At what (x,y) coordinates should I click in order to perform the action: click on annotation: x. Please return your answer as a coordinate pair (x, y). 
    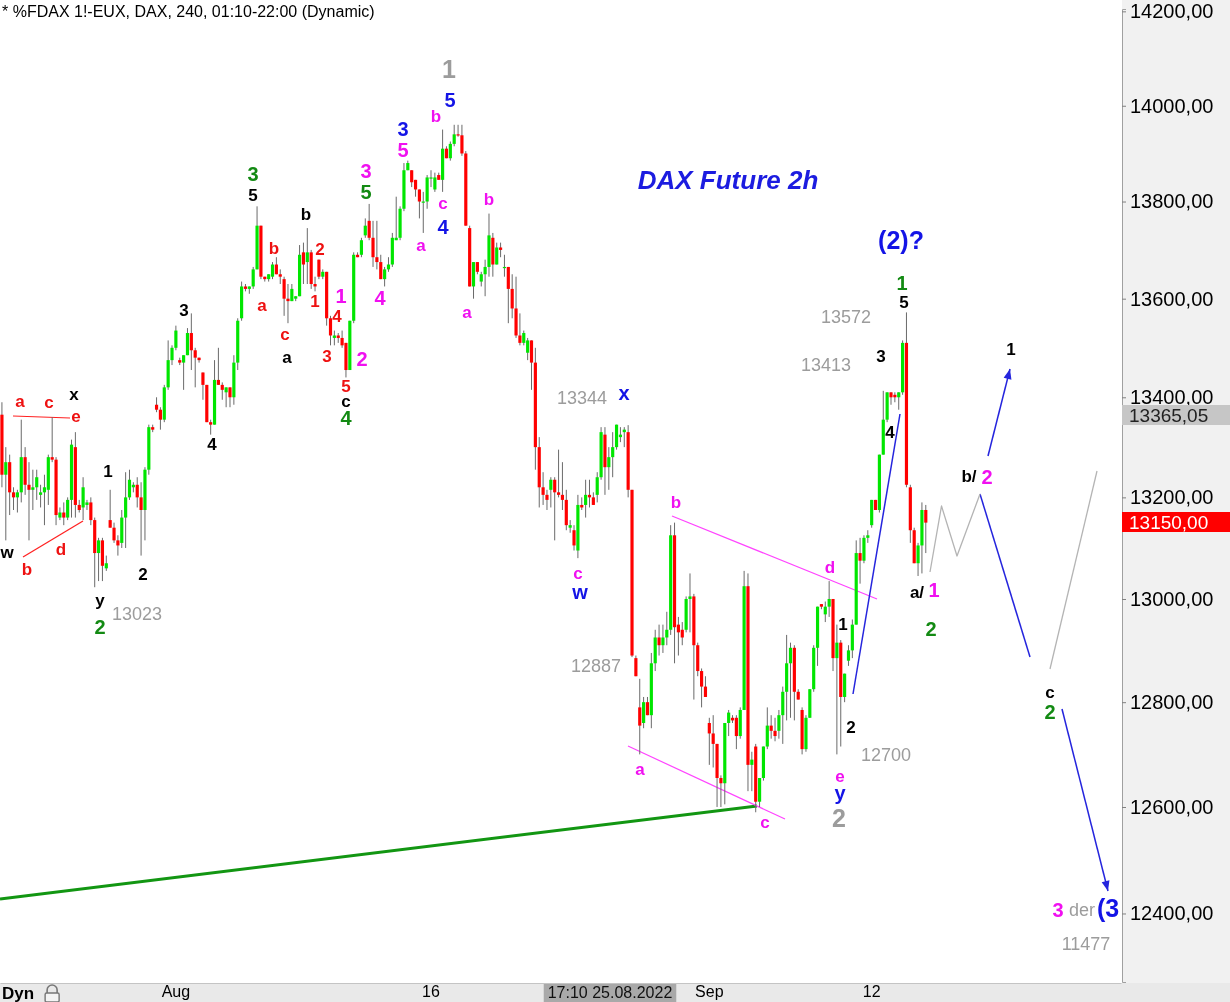
    Looking at the image, I should click on (74, 394).